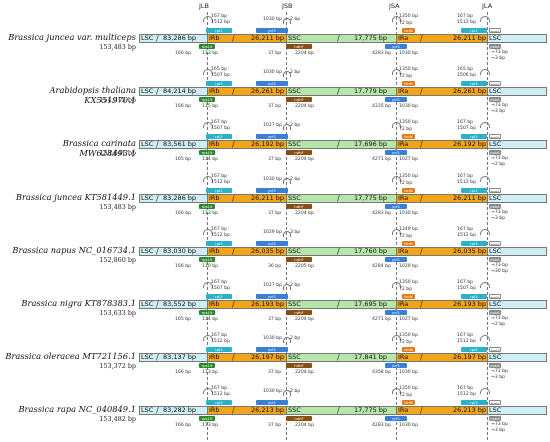  I want to click on irb-size: 26,035 bp, so click(268, 250).